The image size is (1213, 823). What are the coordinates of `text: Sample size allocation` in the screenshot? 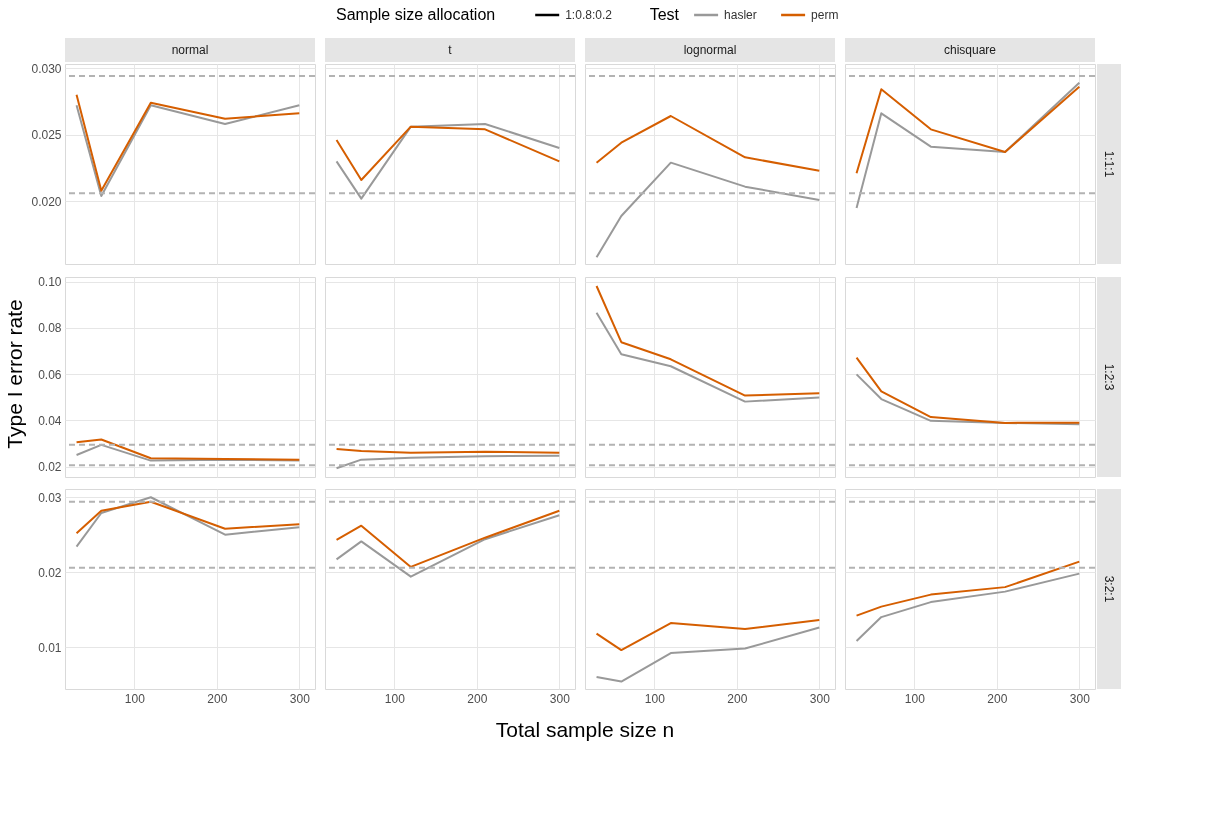 It's located at (416, 14).